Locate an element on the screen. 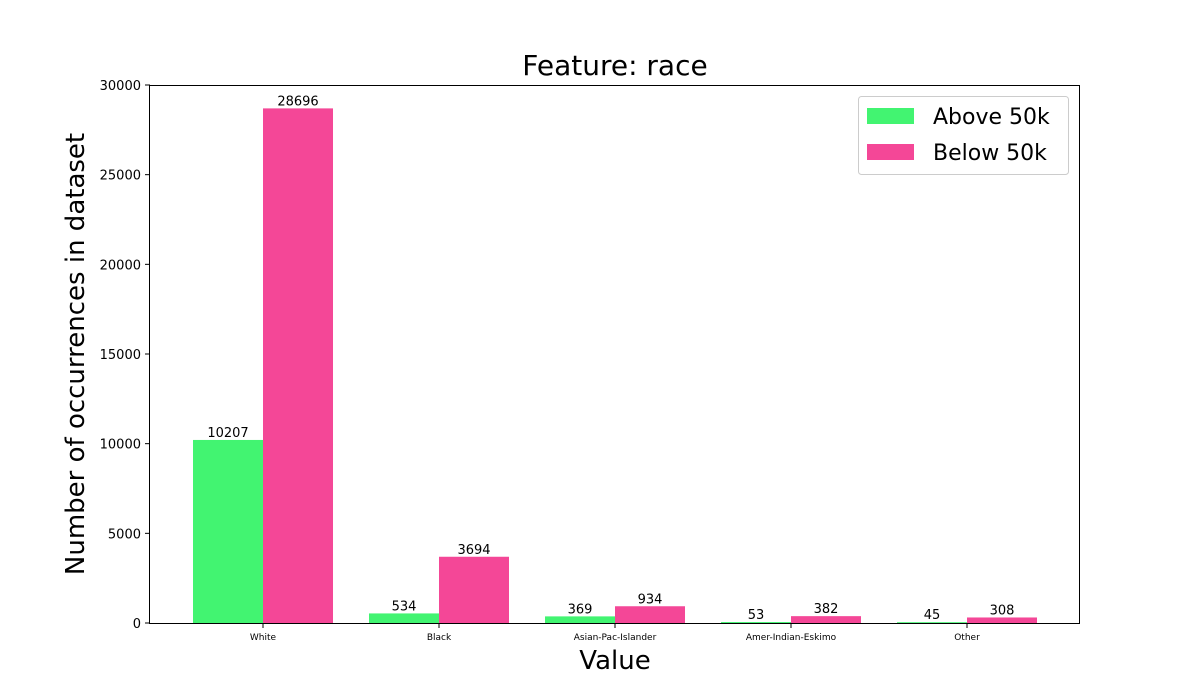 Image resolution: width=1200 pixels, height=700 pixels. x-tick-label: White is located at coordinates (263, 638).